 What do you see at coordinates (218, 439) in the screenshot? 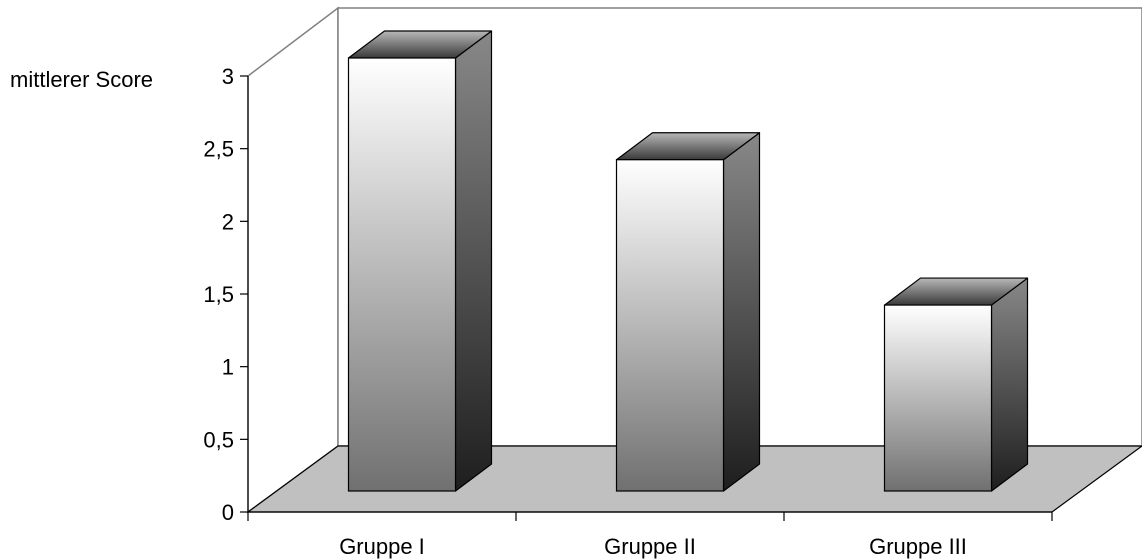
I see `y-tick-label: 0,5` at bounding box center [218, 439].